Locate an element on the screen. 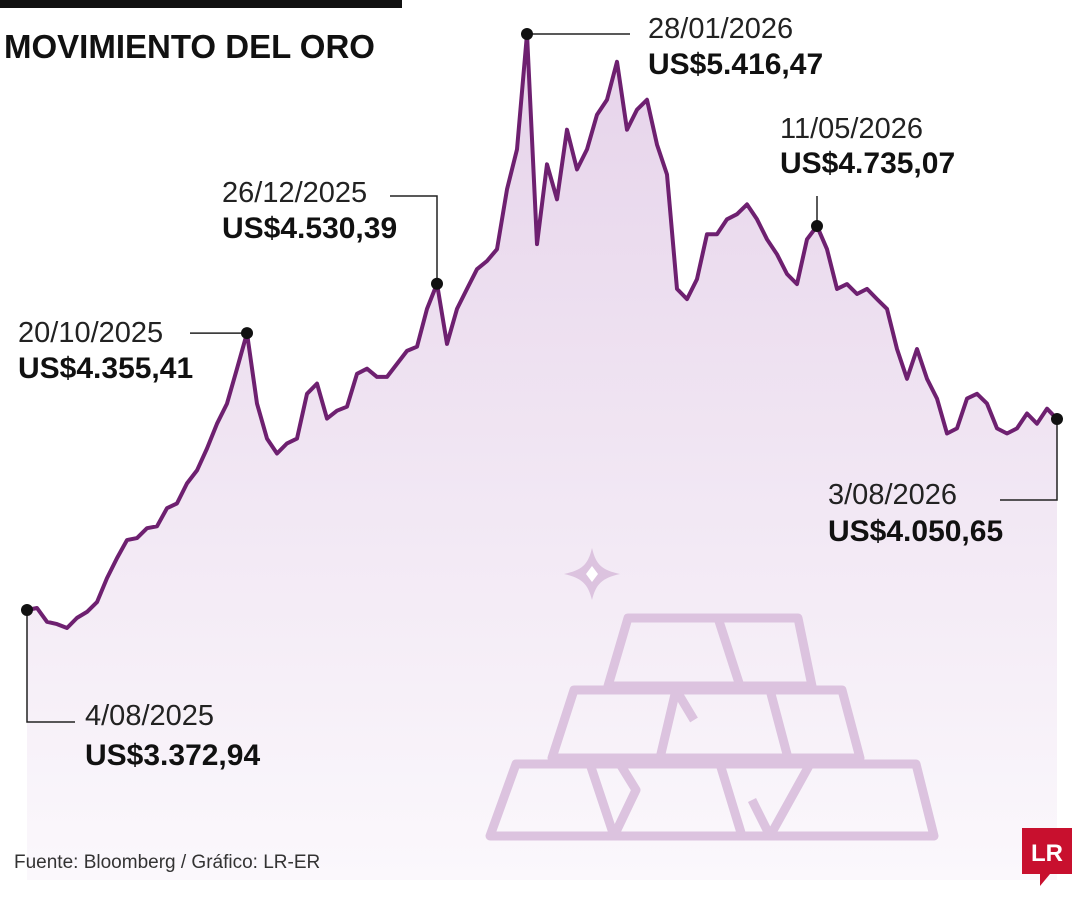 The width and height of the screenshot is (1080, 900). annotation-date: 26/12/2025 is located at coordinates (294, 193).